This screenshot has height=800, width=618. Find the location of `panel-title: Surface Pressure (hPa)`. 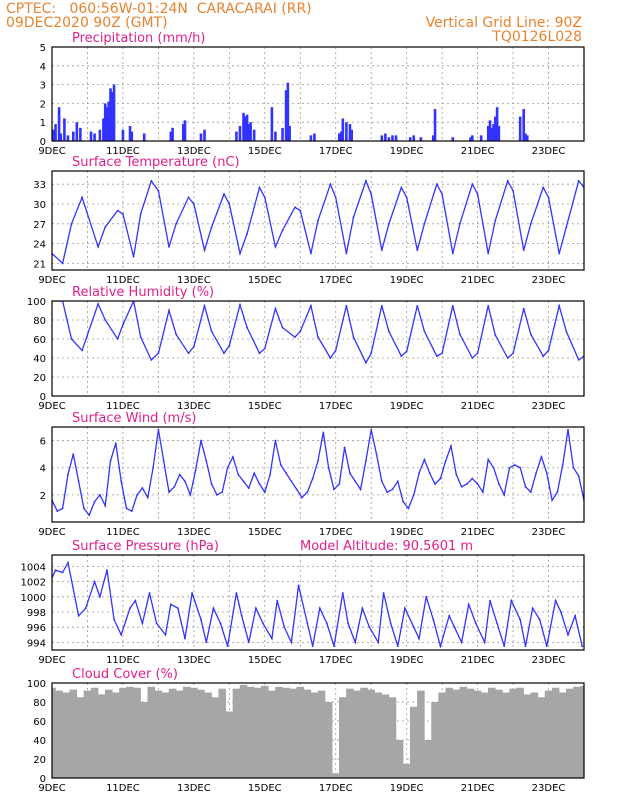

panel-title: Surface Pressure (hPa) is located at coordinates (145, 546).